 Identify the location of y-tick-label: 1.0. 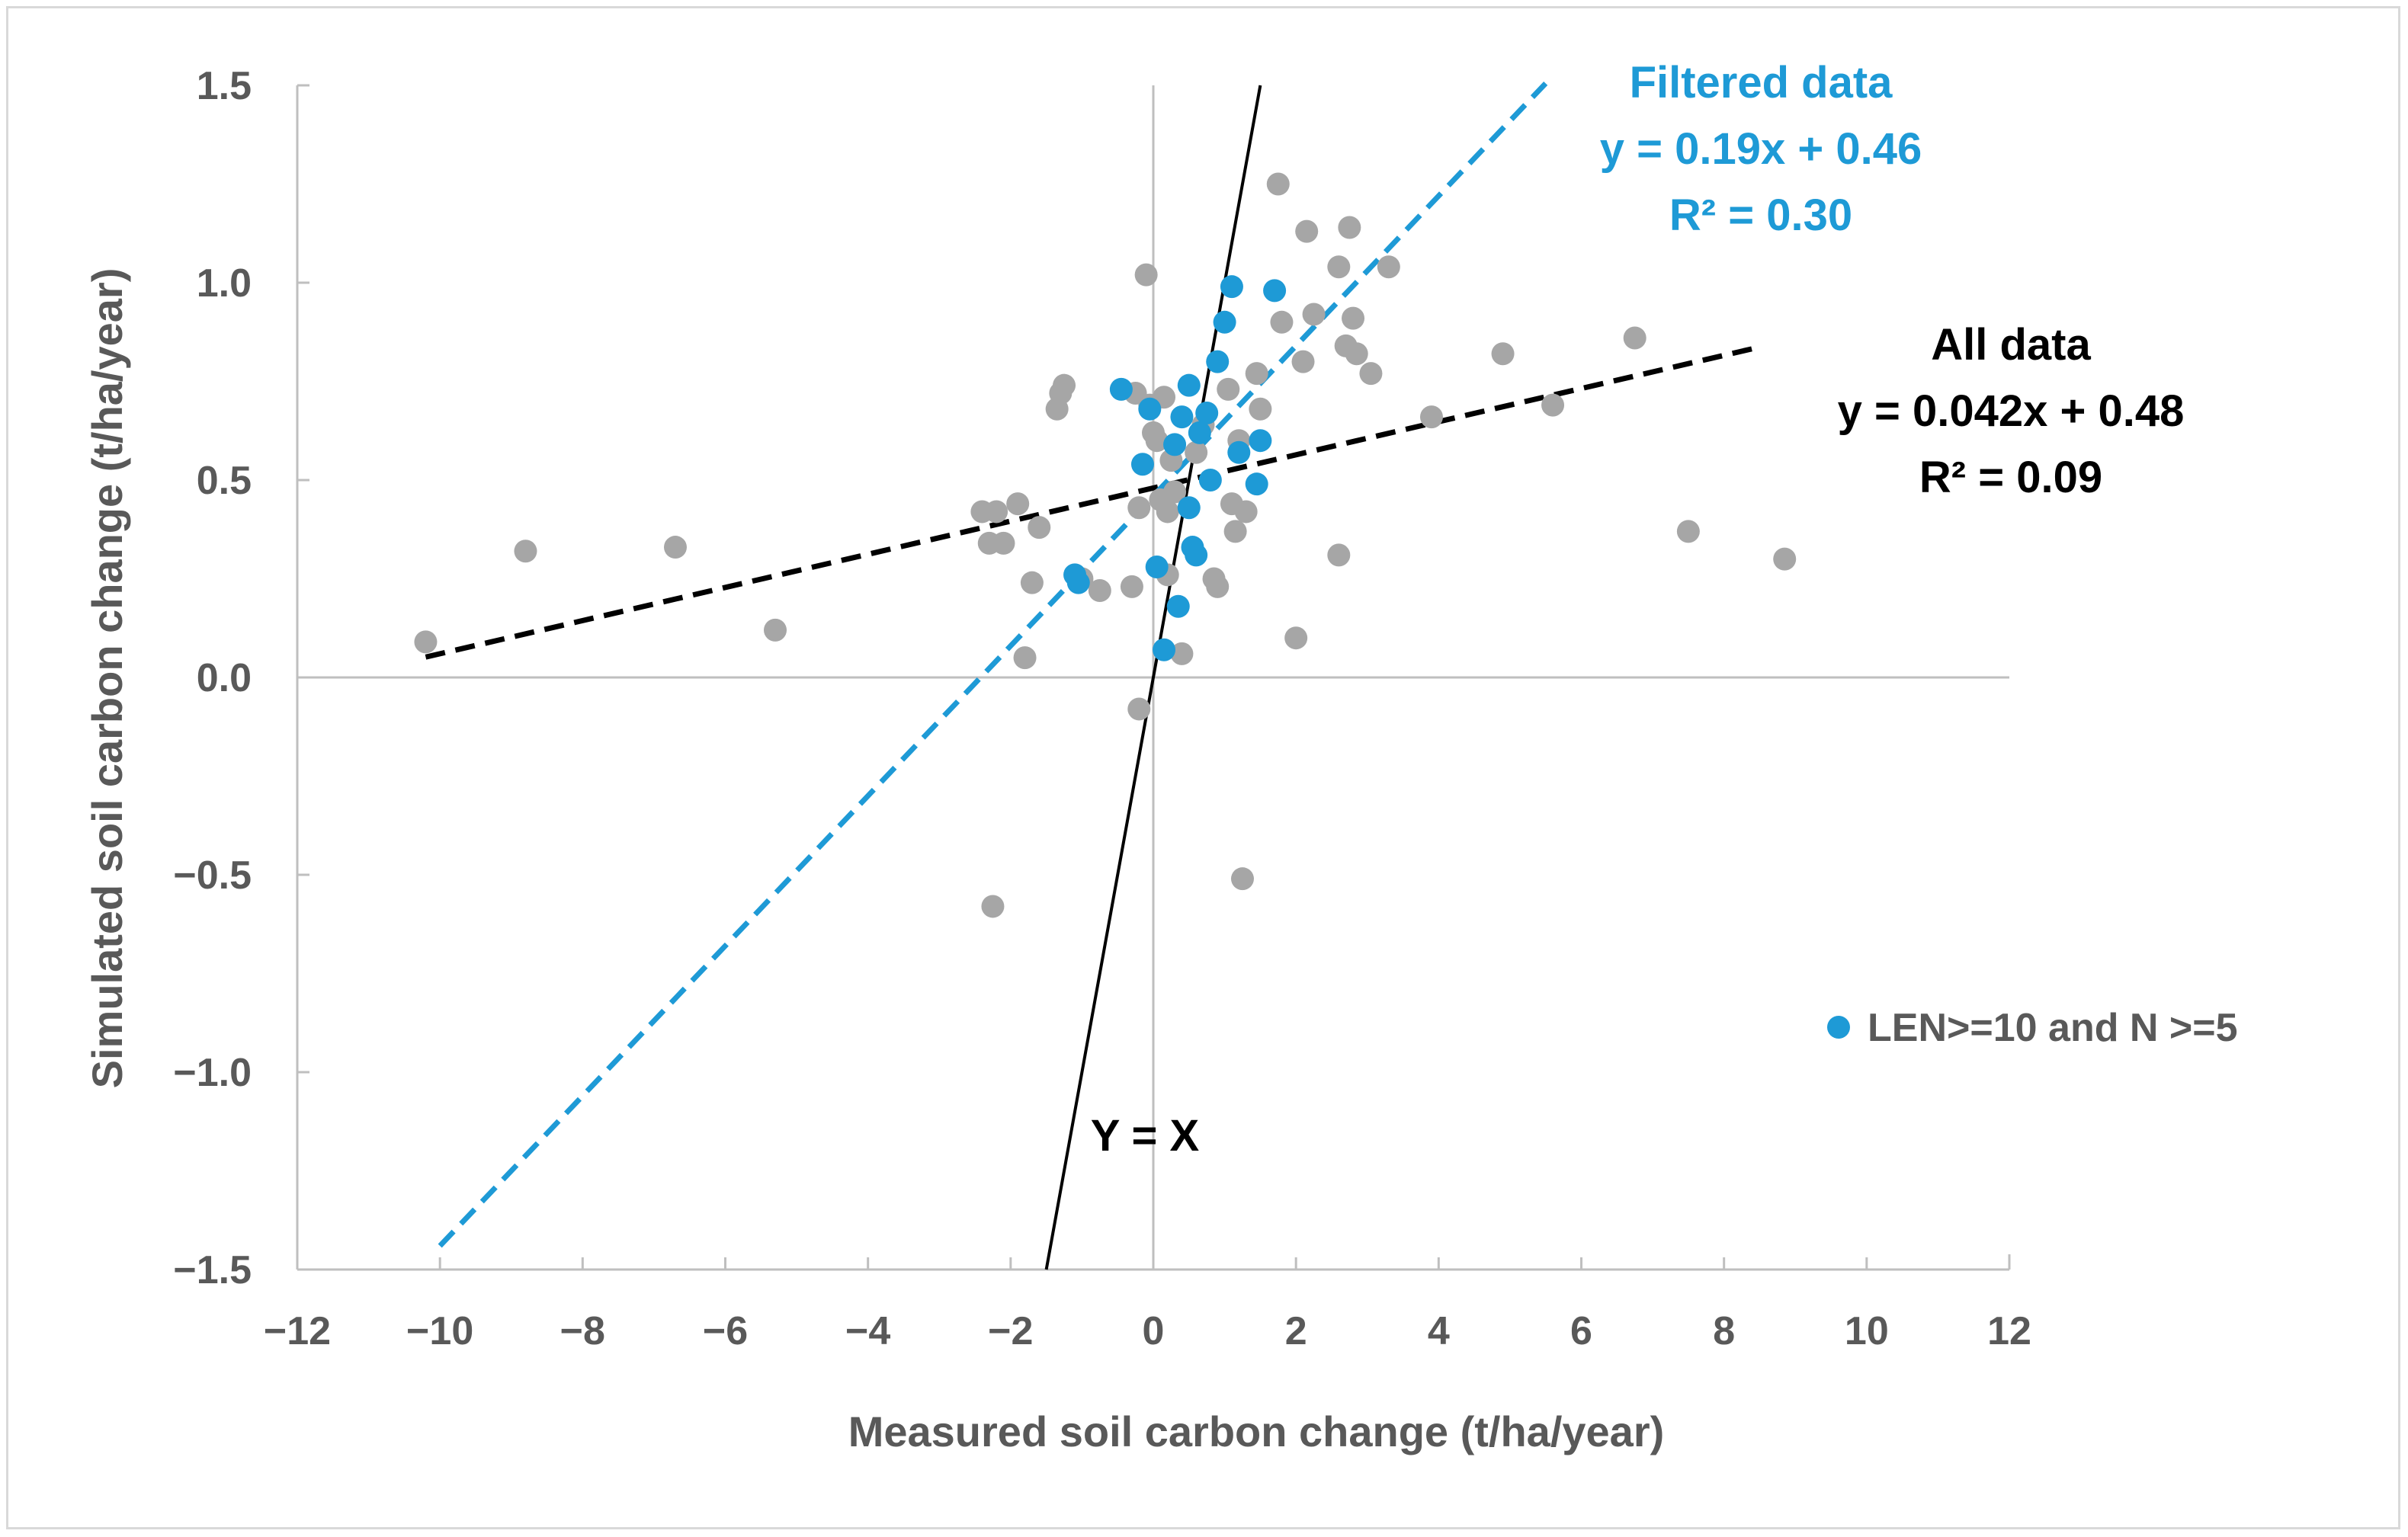
(224, 283).